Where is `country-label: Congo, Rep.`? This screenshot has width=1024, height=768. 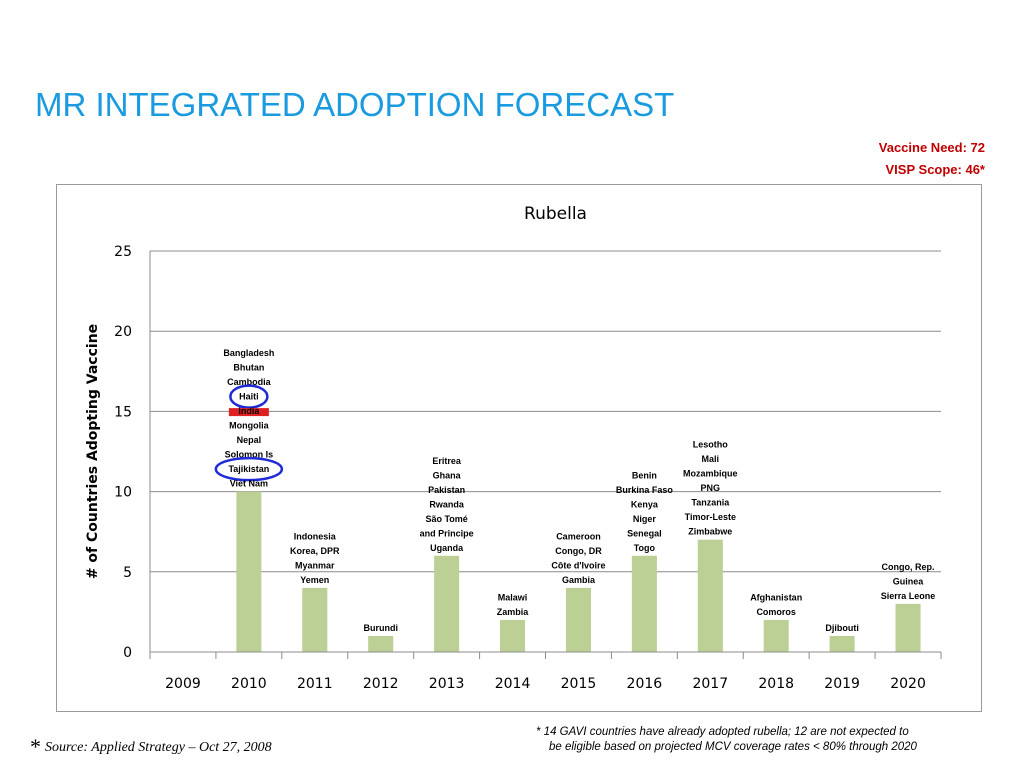
country-label: Congo, Rep. is located at coordinates (908, 567).